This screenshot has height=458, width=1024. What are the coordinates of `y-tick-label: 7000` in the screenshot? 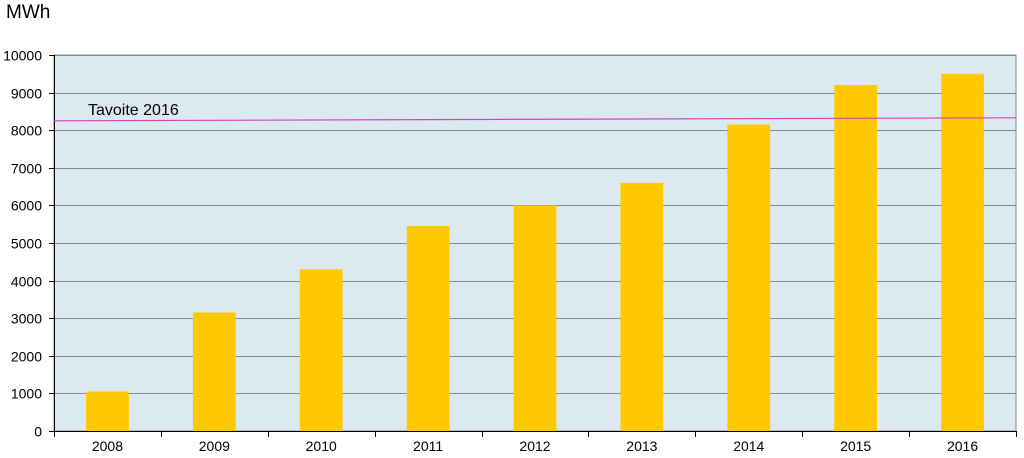 It's located at (26, 169).